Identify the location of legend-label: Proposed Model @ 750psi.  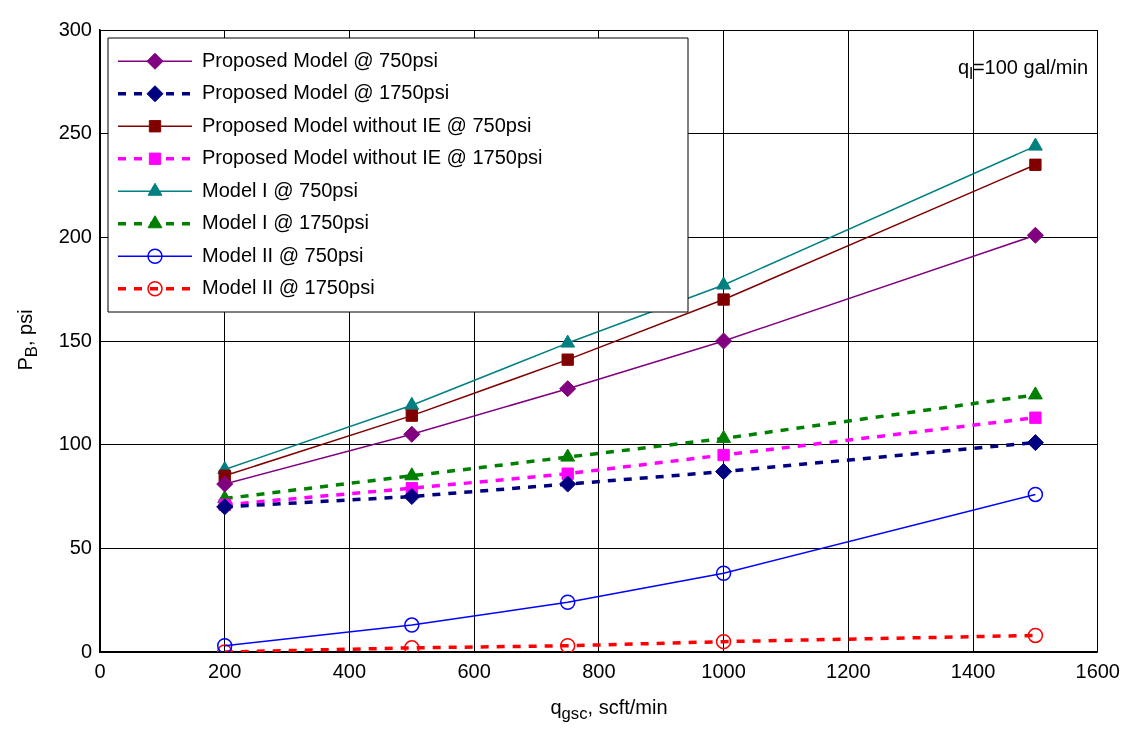
(320, 59).